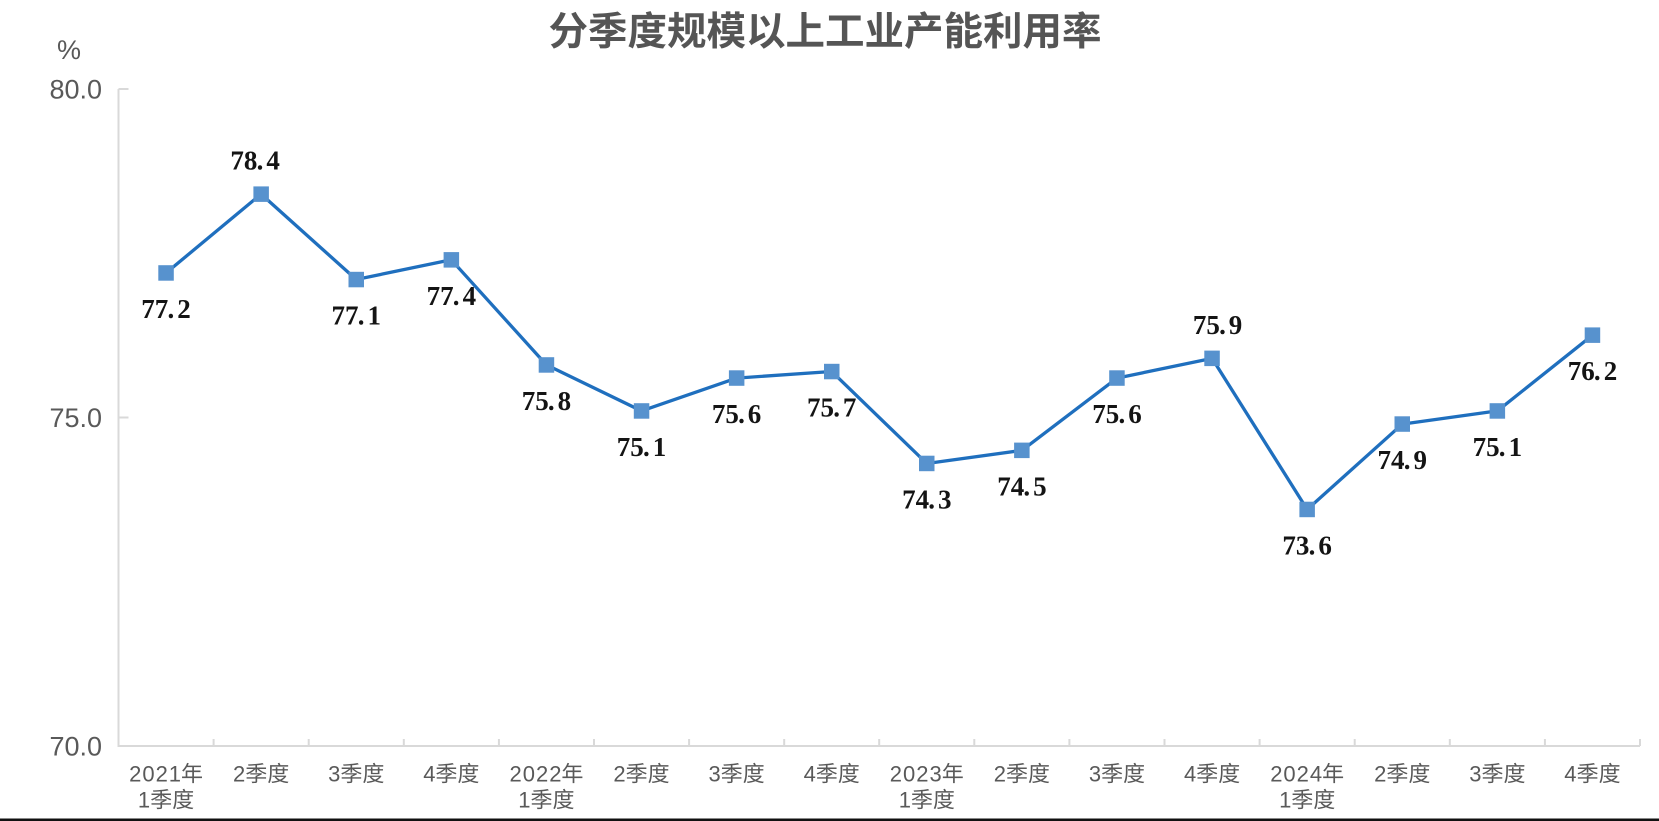 The height and width of the screenshot is (821, 1659). I want to click on svg-text: 70.0, so click(75, 747).